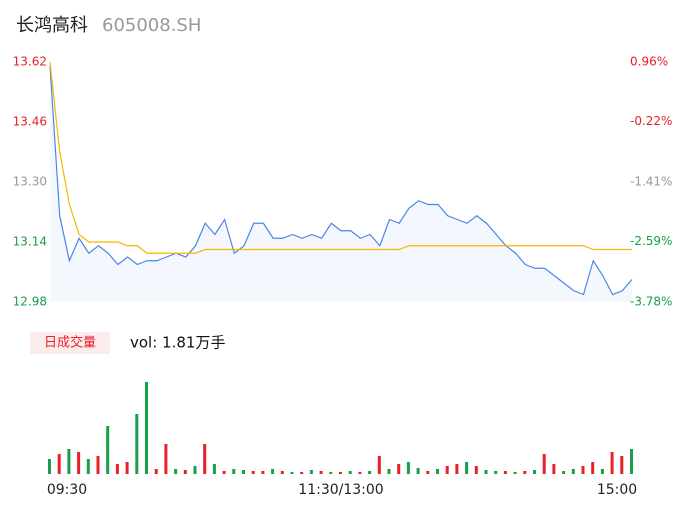 This screenshot has width=686, height=524. What do you see at coordinates (177, 343) in the screenshot?
I see `volume-text: vol: 1.81万手` at bounding box center [177, 343].